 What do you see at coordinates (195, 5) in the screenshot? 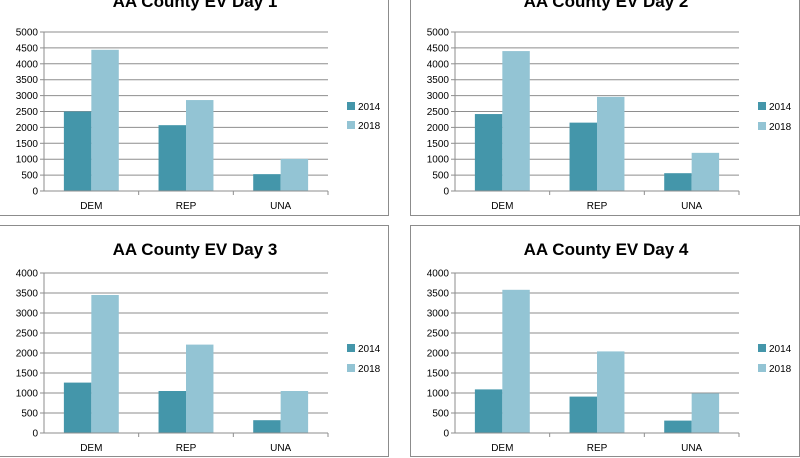
I see `chart-title: AA County EV Day 1` at bounding box center [195, 5].